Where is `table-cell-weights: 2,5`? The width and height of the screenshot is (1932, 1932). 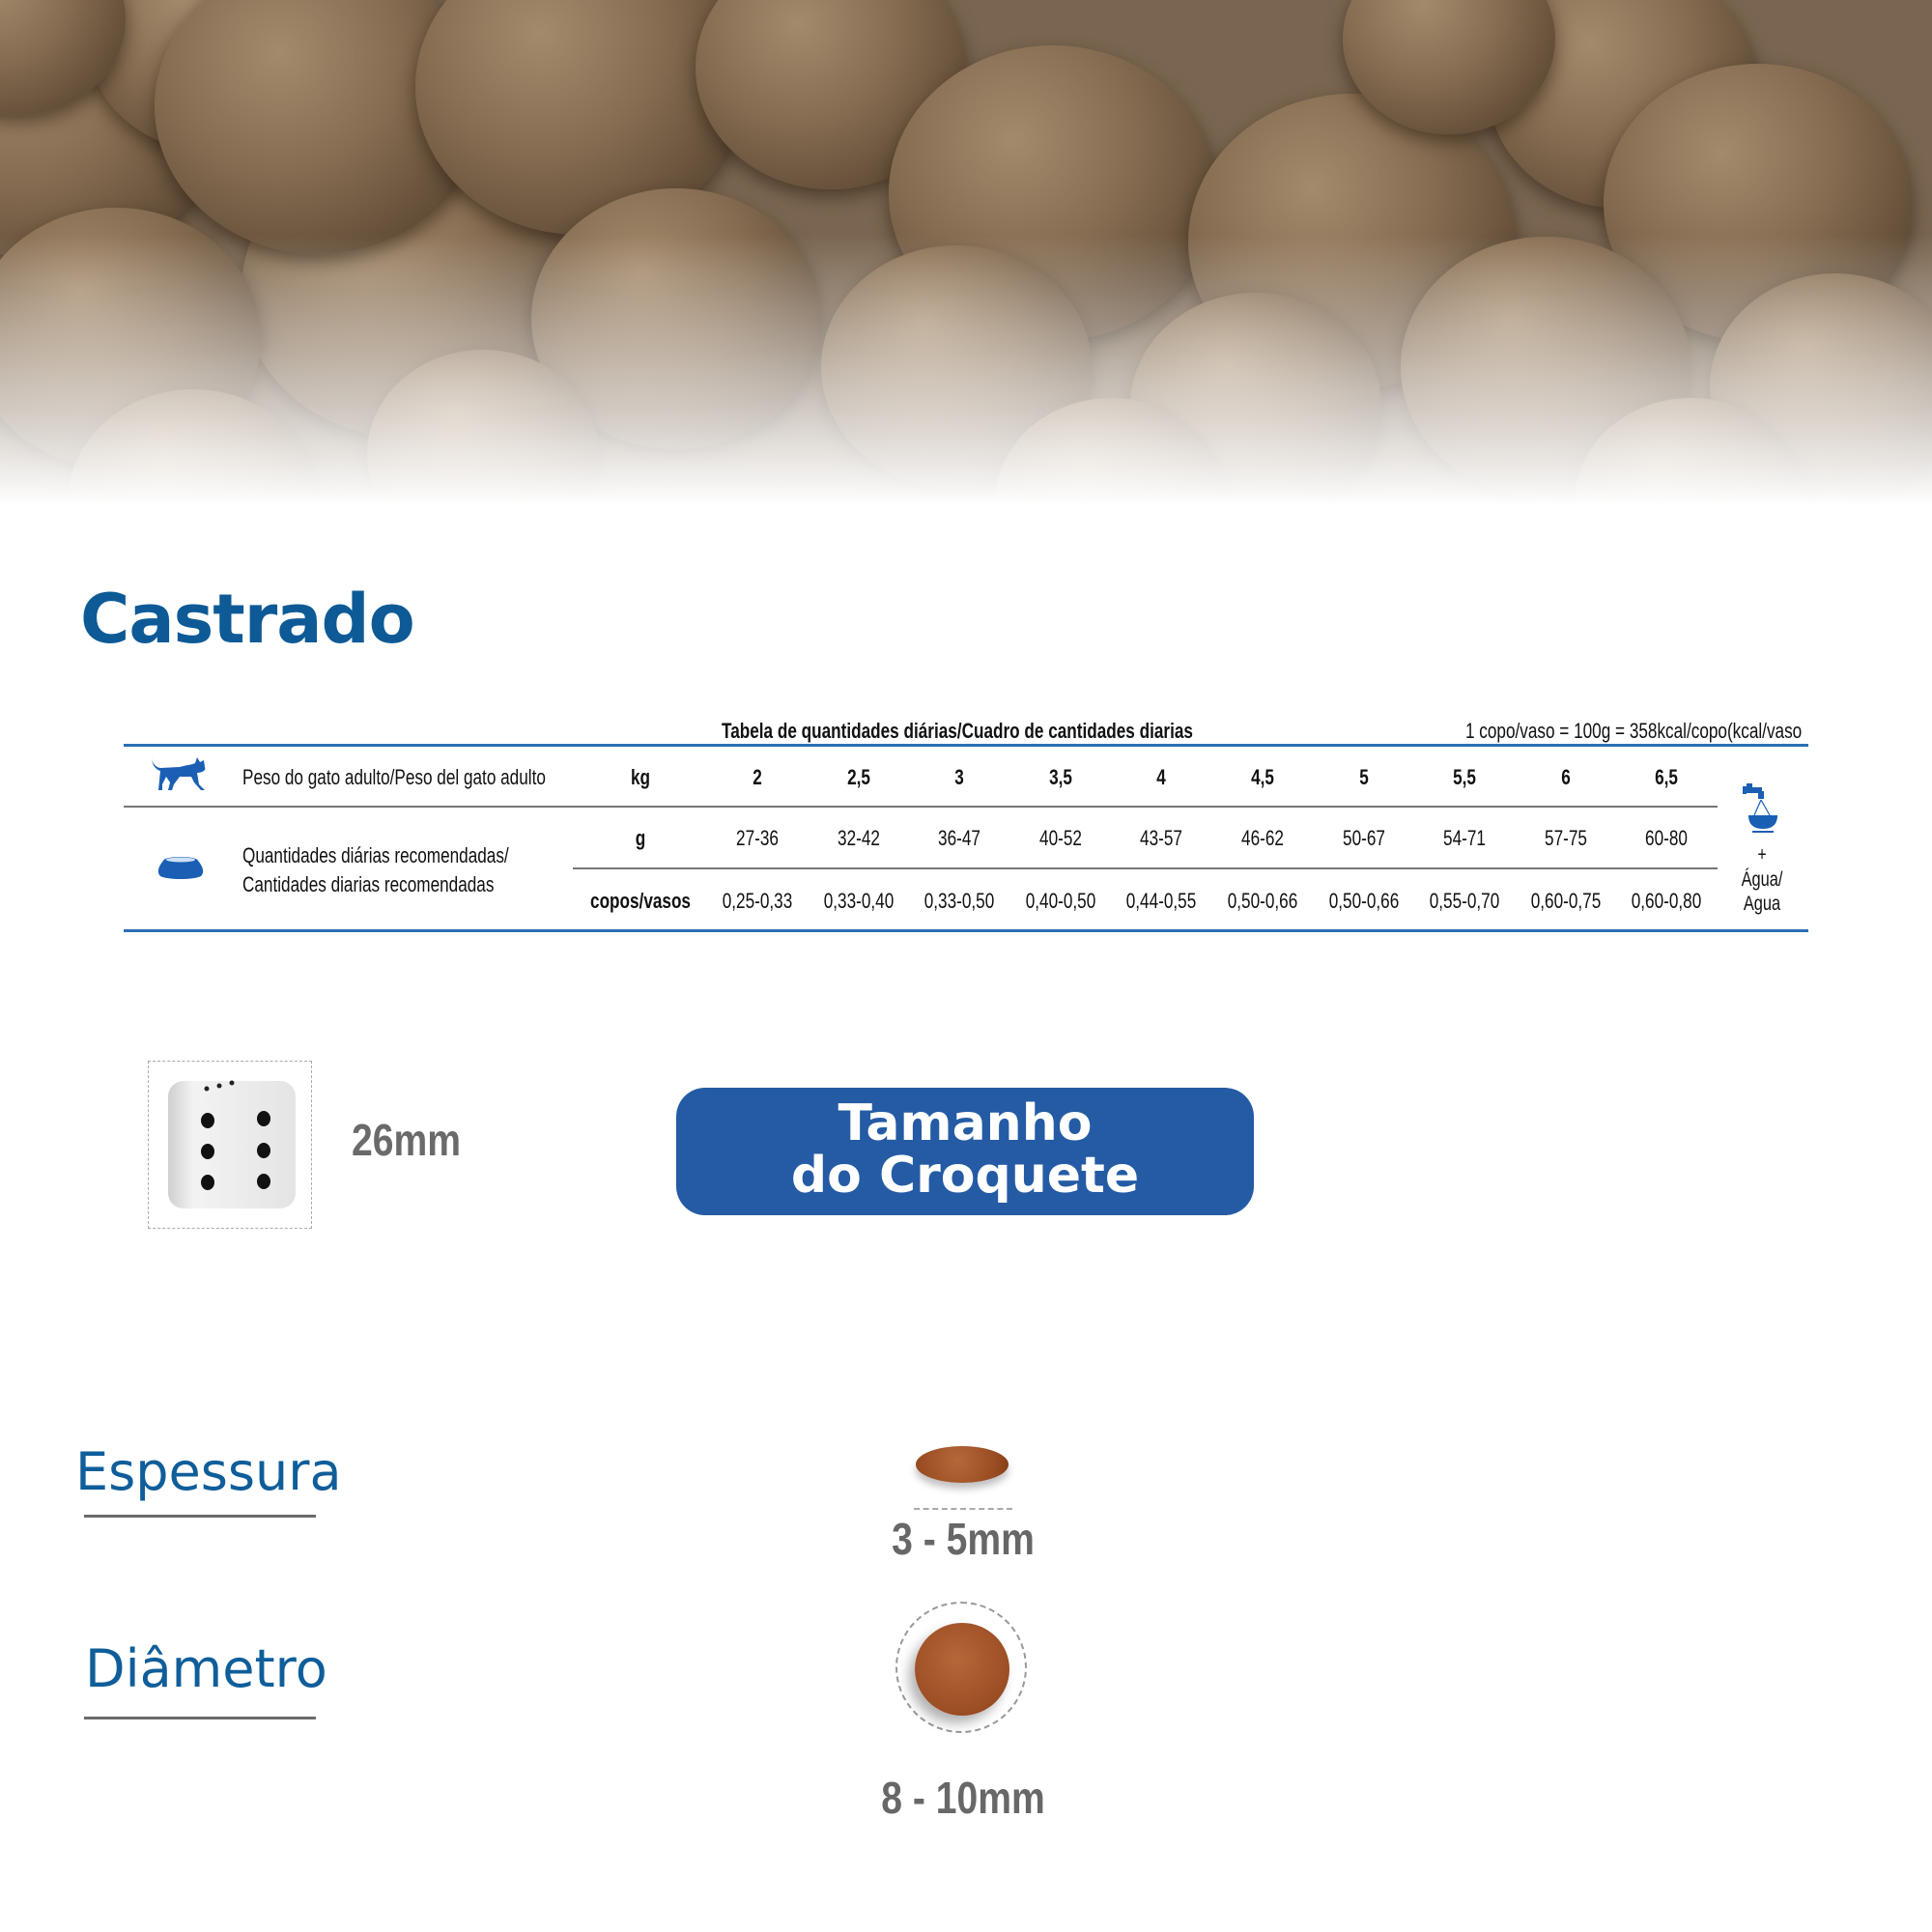
table-cell-weights: 2,5 is located at coordinates (858, 777).